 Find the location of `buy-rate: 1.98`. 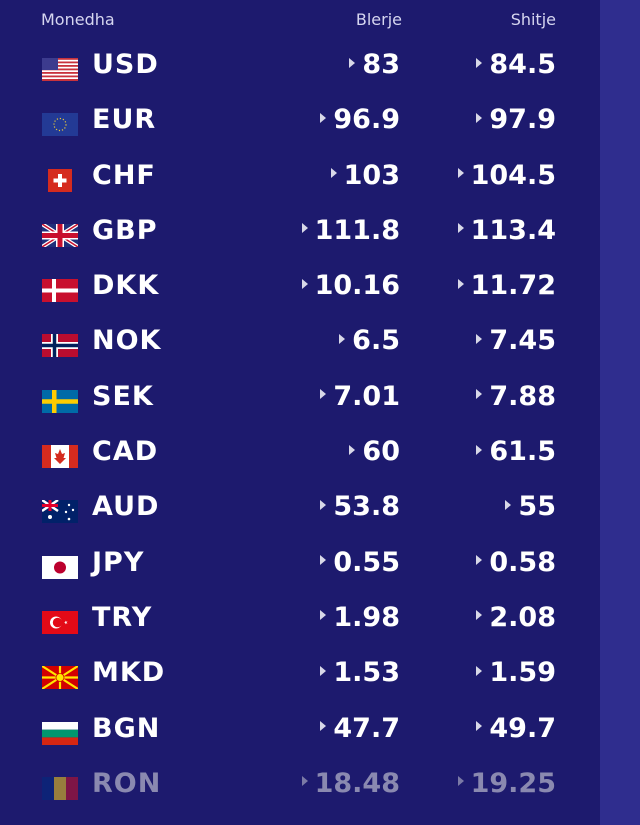

buy-rate: 1.98 is located at coordinates (360, 617).